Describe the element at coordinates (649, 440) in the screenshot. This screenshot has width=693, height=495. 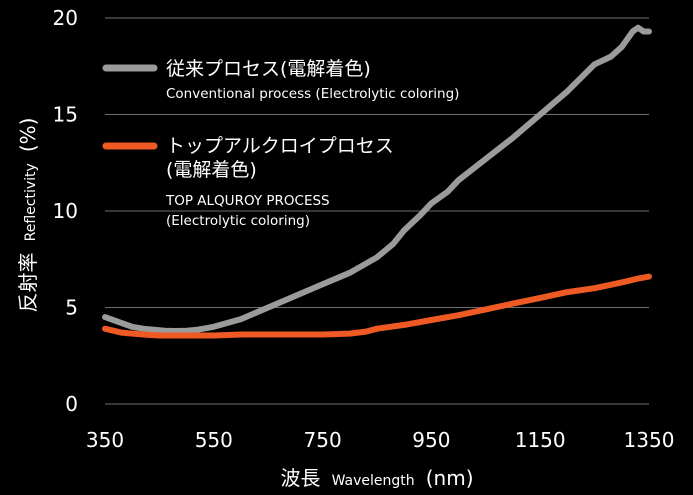
I see `x-tick-label: 1350` at that location.